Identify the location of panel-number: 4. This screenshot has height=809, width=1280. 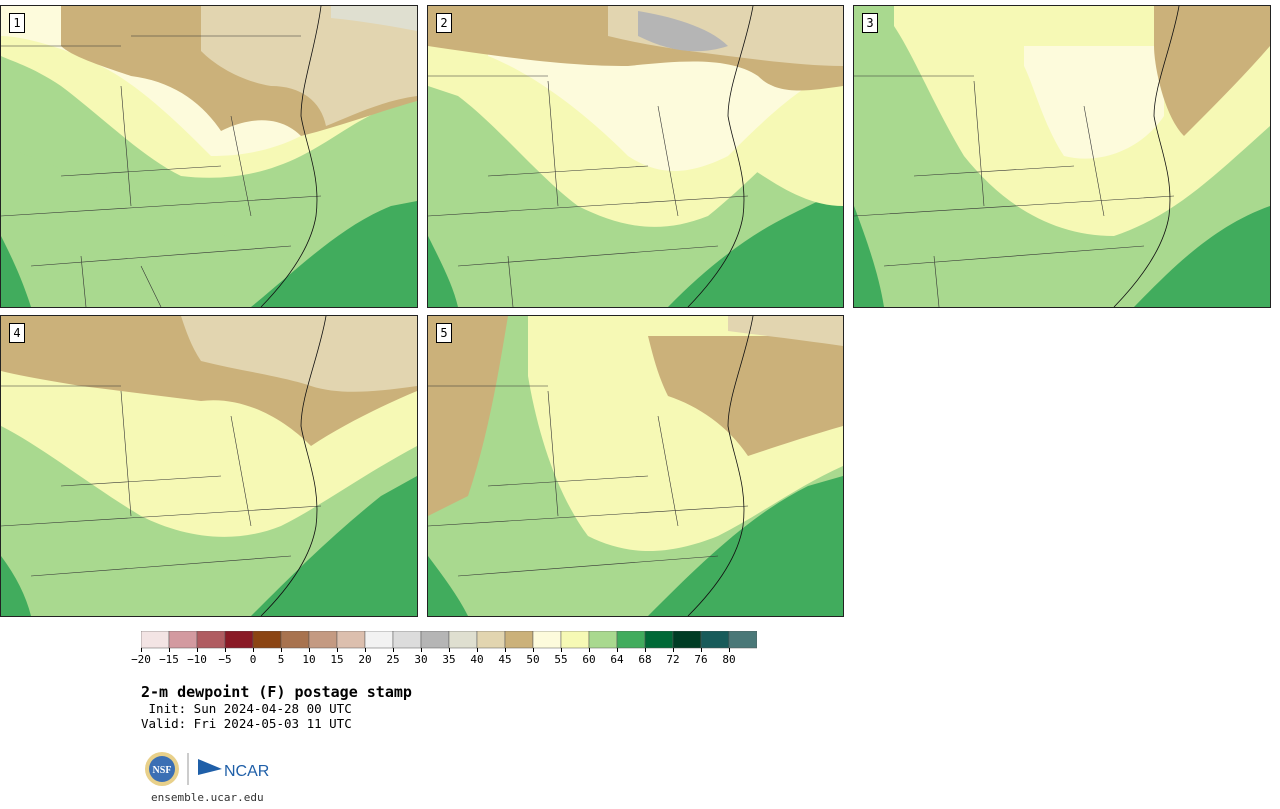
(17, 333).